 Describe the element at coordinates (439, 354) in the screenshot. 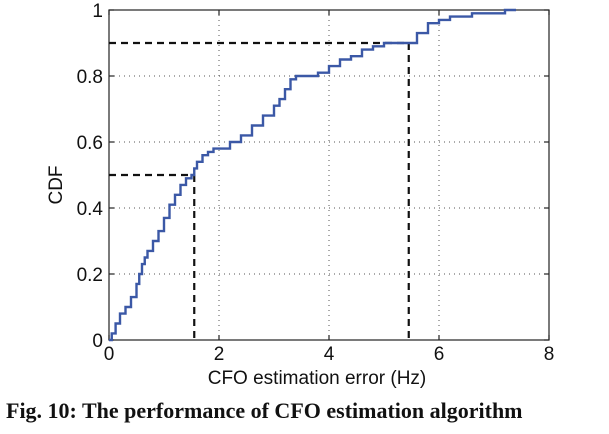

I see `x-tick-label: 6` at that location.